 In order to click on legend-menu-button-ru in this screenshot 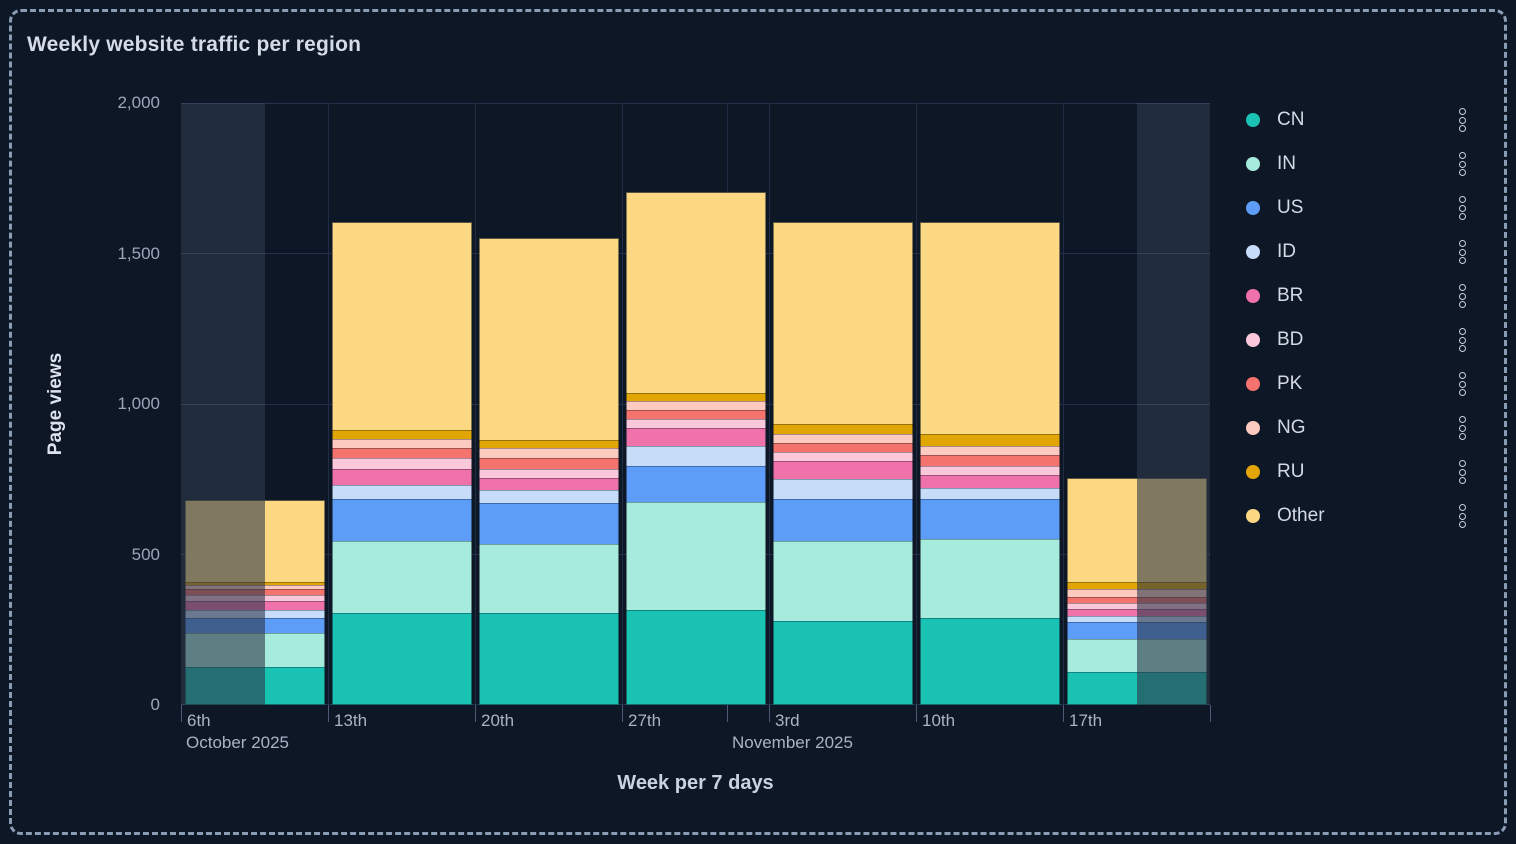, I will do `click(1462, 472)`.